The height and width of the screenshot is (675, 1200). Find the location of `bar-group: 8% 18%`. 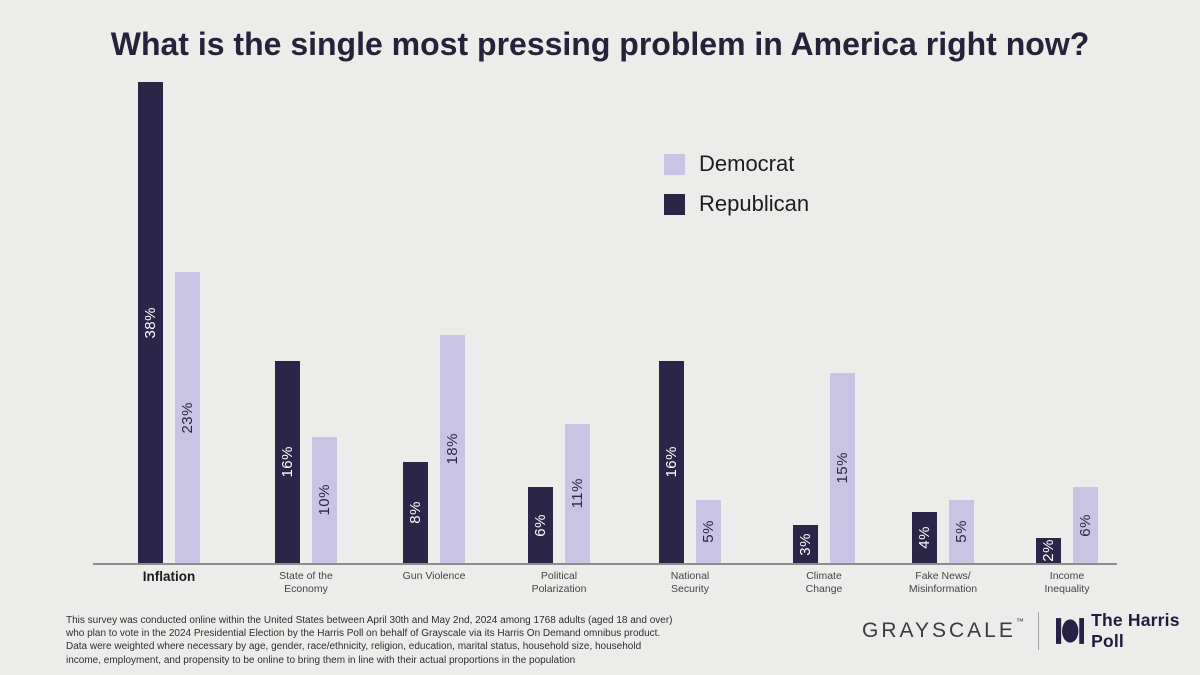

bar-group: 8% 18% is located at coordinates (434, 449).